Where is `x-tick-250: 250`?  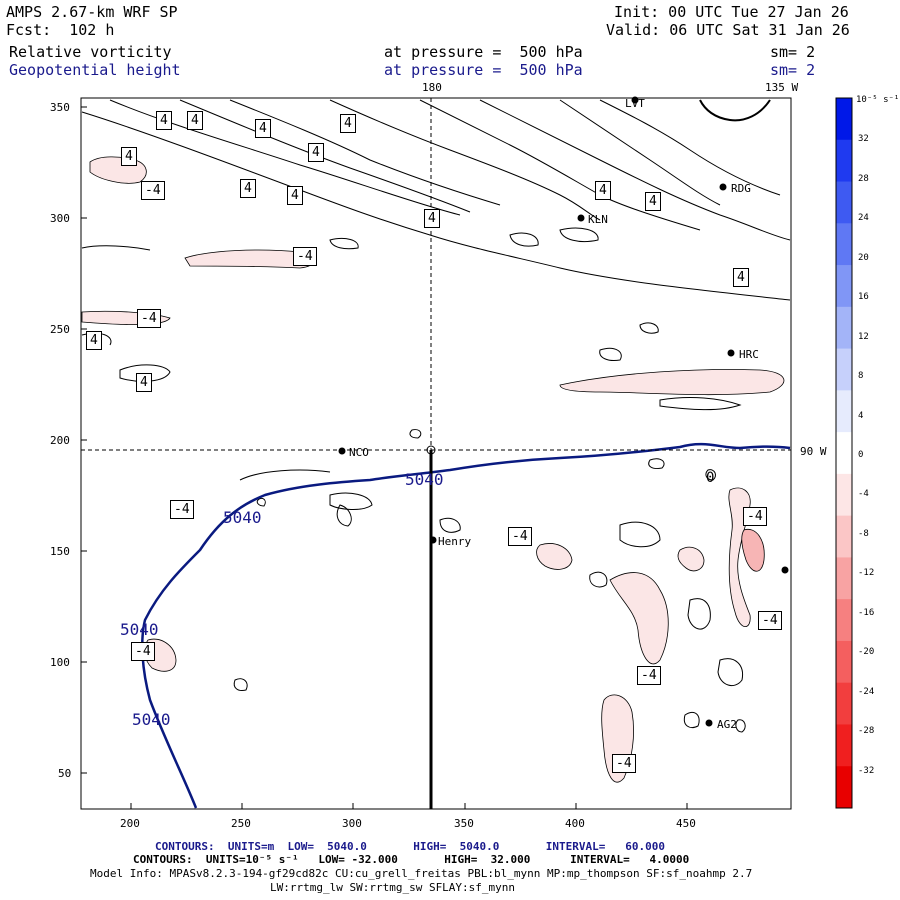
x-tick-250: 250 is located at coordinates (241, 823).